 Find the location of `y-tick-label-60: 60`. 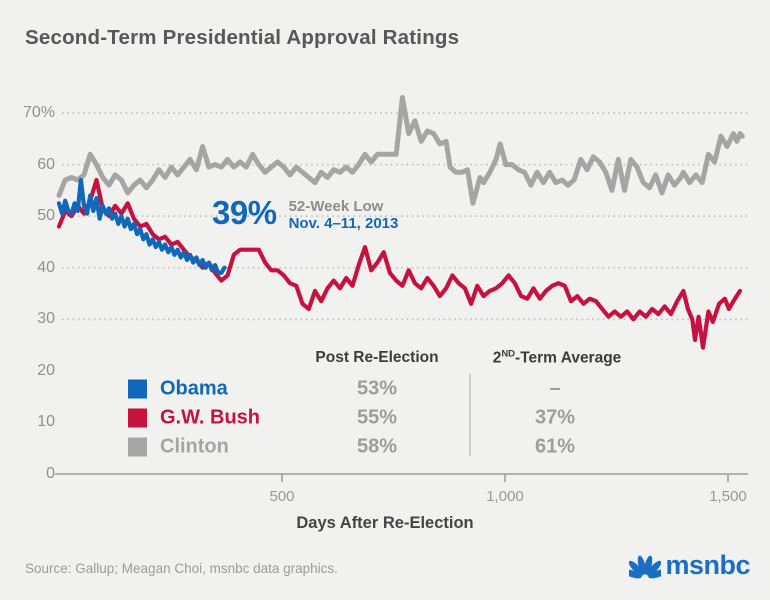

y-tick-label-60: 60 is located at coordinates (46, 164).